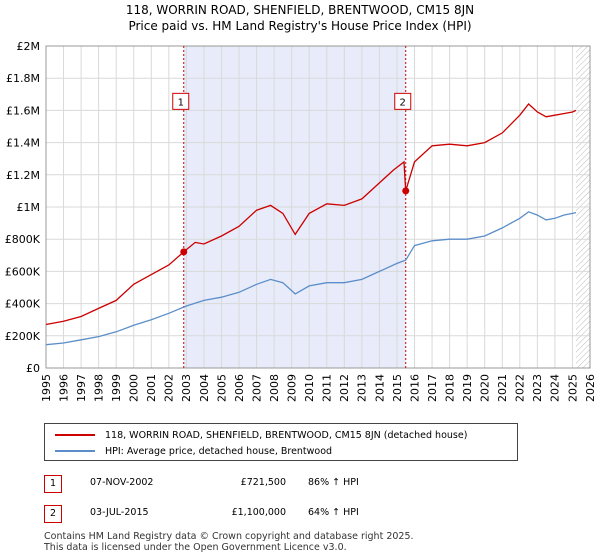 The height and width of the screenshot is (560, 600). Describe the element at coordinates (29, 46) in the screenshot. I see `y-tick-label: £2M` at that location.